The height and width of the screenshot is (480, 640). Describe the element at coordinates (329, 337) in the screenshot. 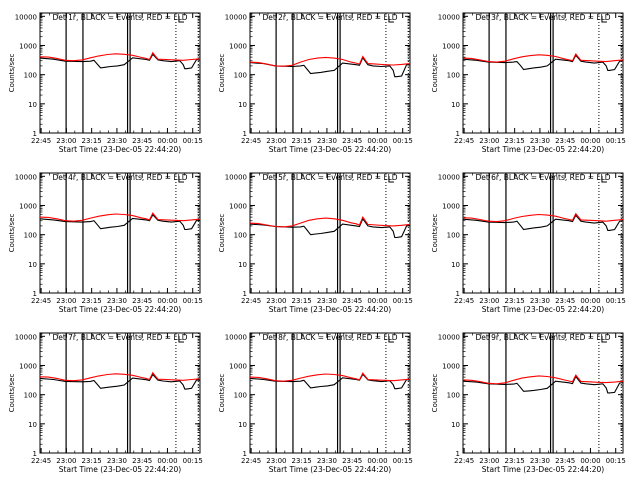

I see `panel-title: Det 8r, BLACK = Events, RED = LLD` at that location.